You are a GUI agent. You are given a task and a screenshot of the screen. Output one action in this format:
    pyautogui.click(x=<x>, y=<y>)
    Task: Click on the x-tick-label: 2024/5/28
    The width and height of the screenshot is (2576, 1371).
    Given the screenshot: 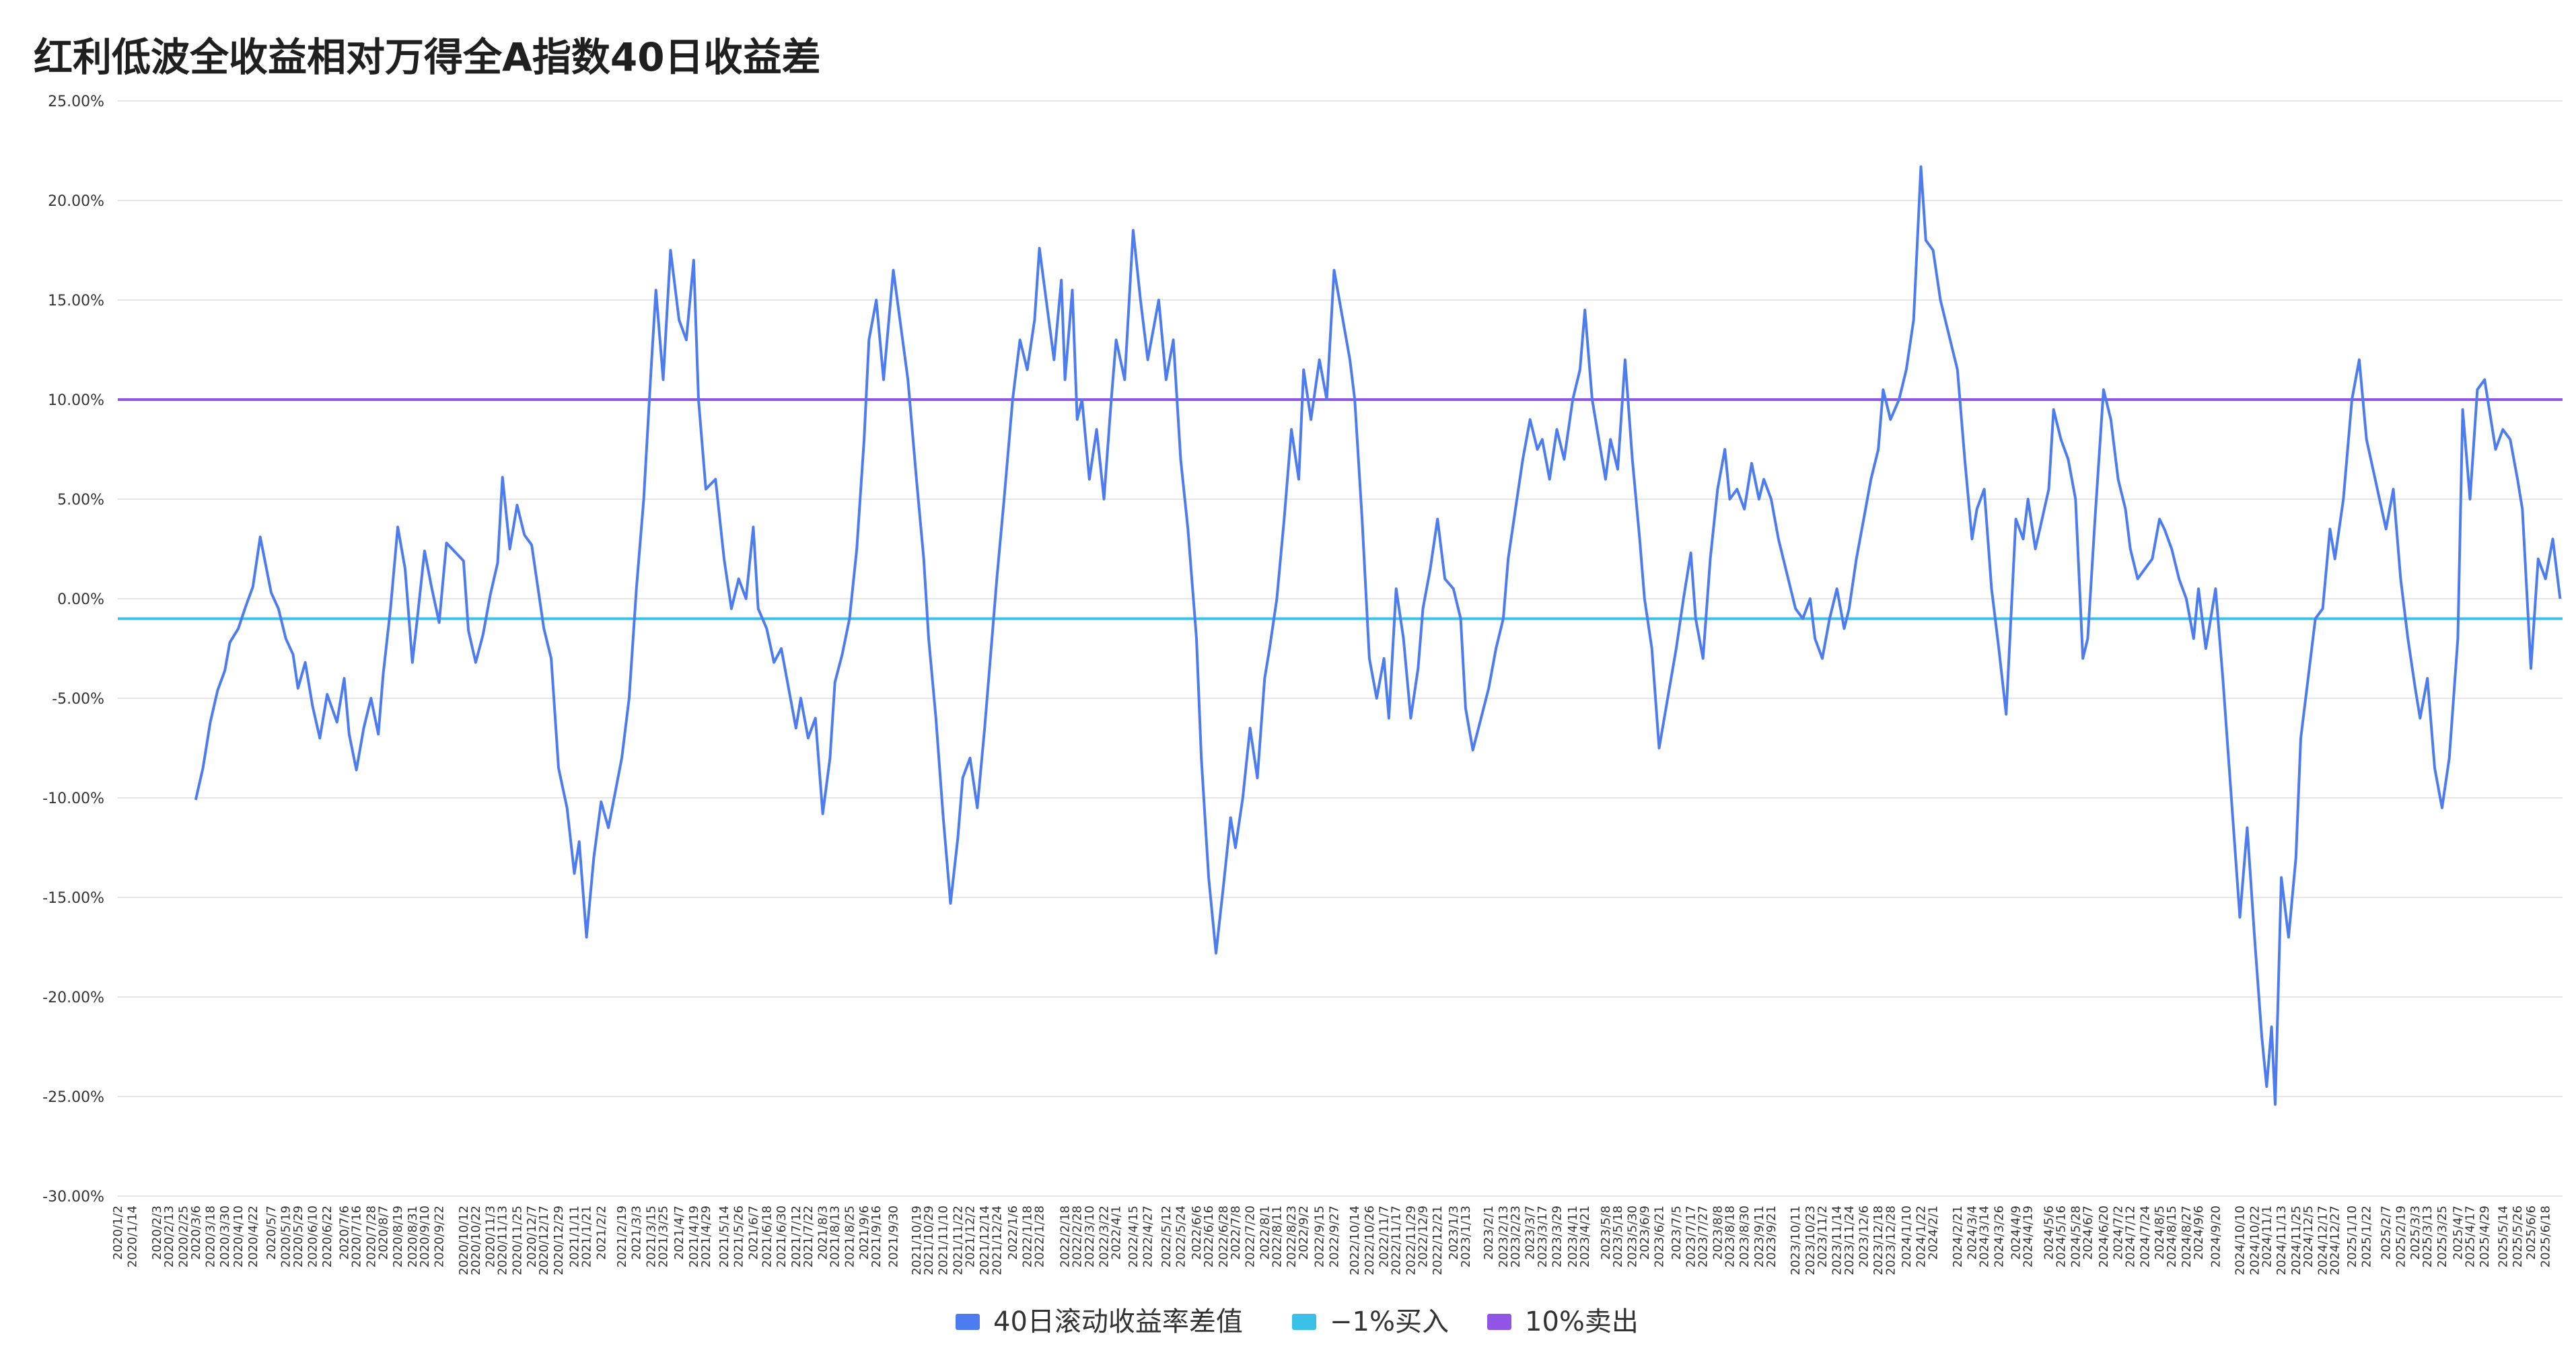 What is the action you would take?
    pyautogui.click(x=2076, y=1237)
    